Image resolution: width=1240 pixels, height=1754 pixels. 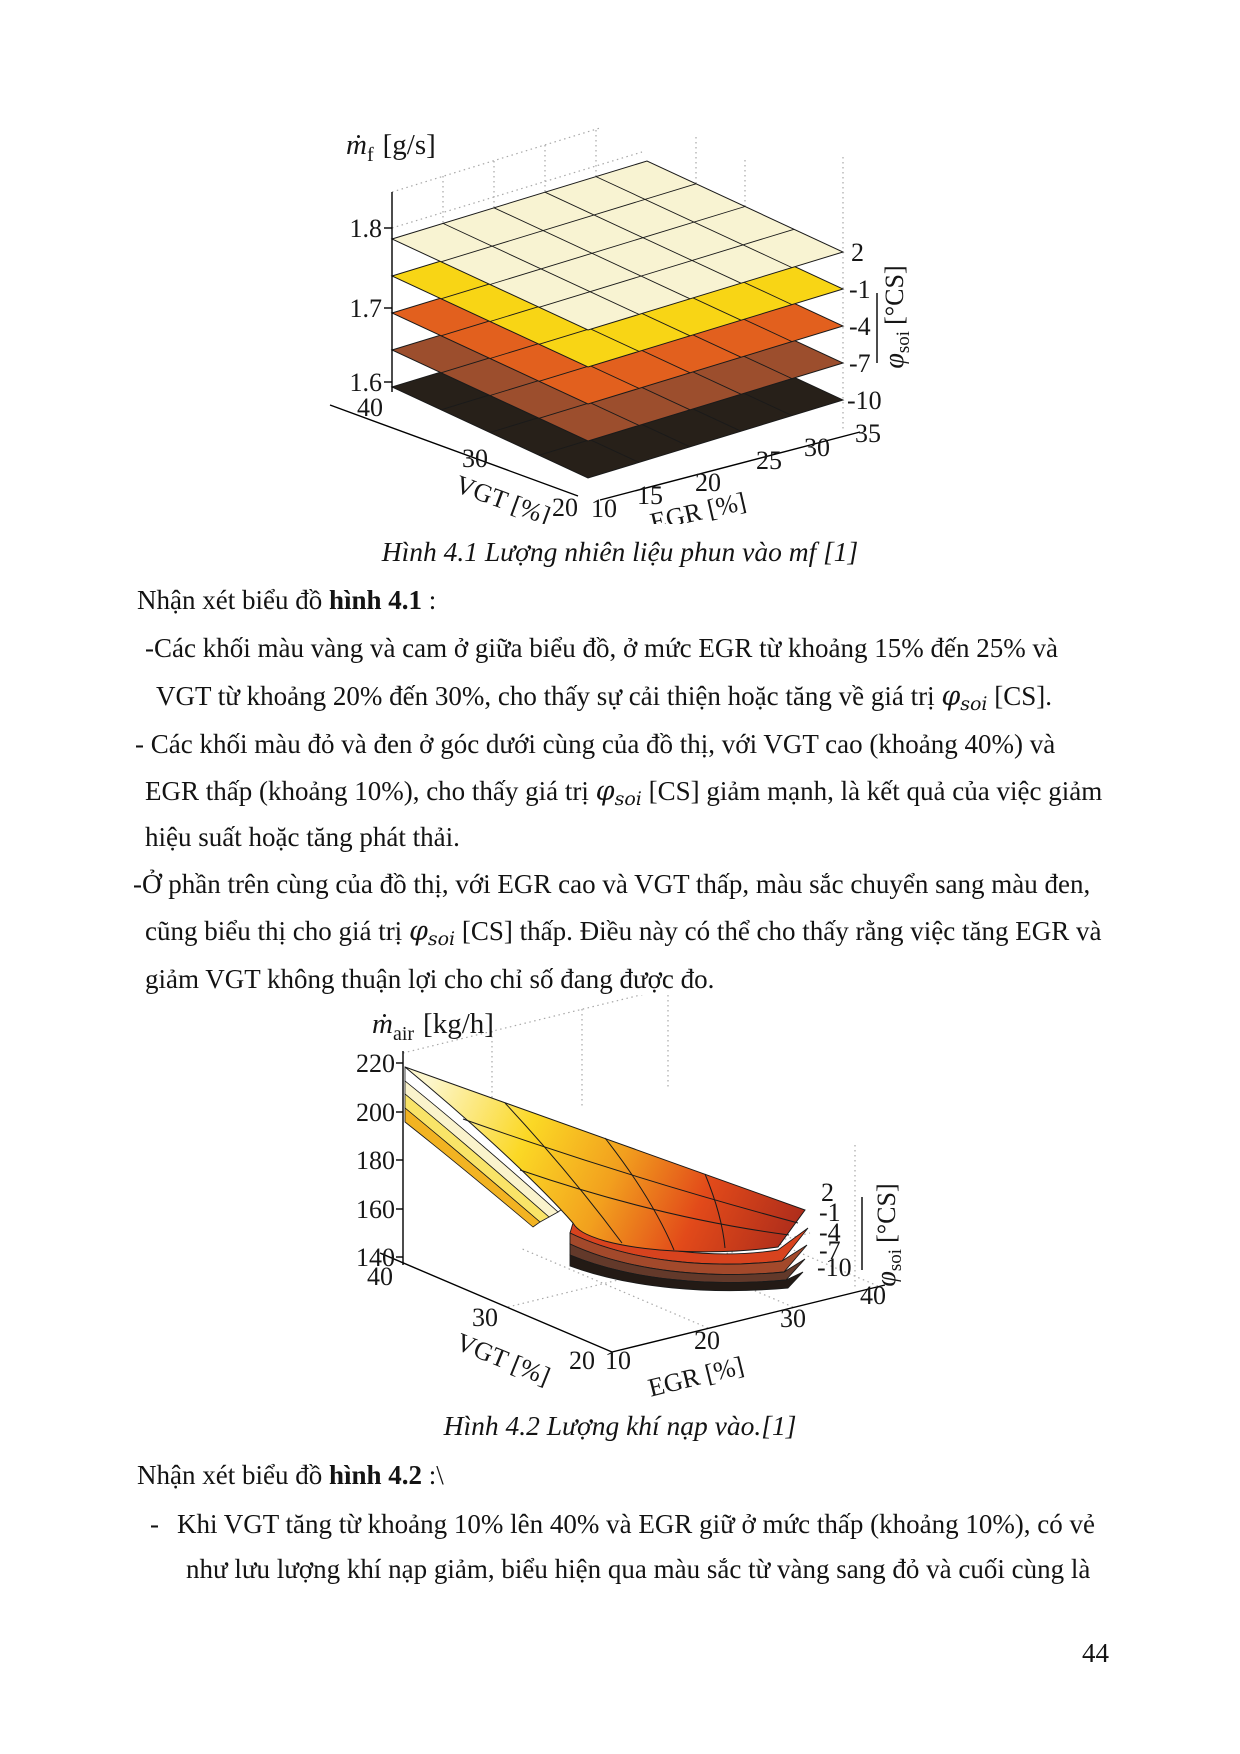 What do you see at coordinates (366, 228) in the screenshot?
I see `z-tick: 1.8` at bounding box center [366, 228].